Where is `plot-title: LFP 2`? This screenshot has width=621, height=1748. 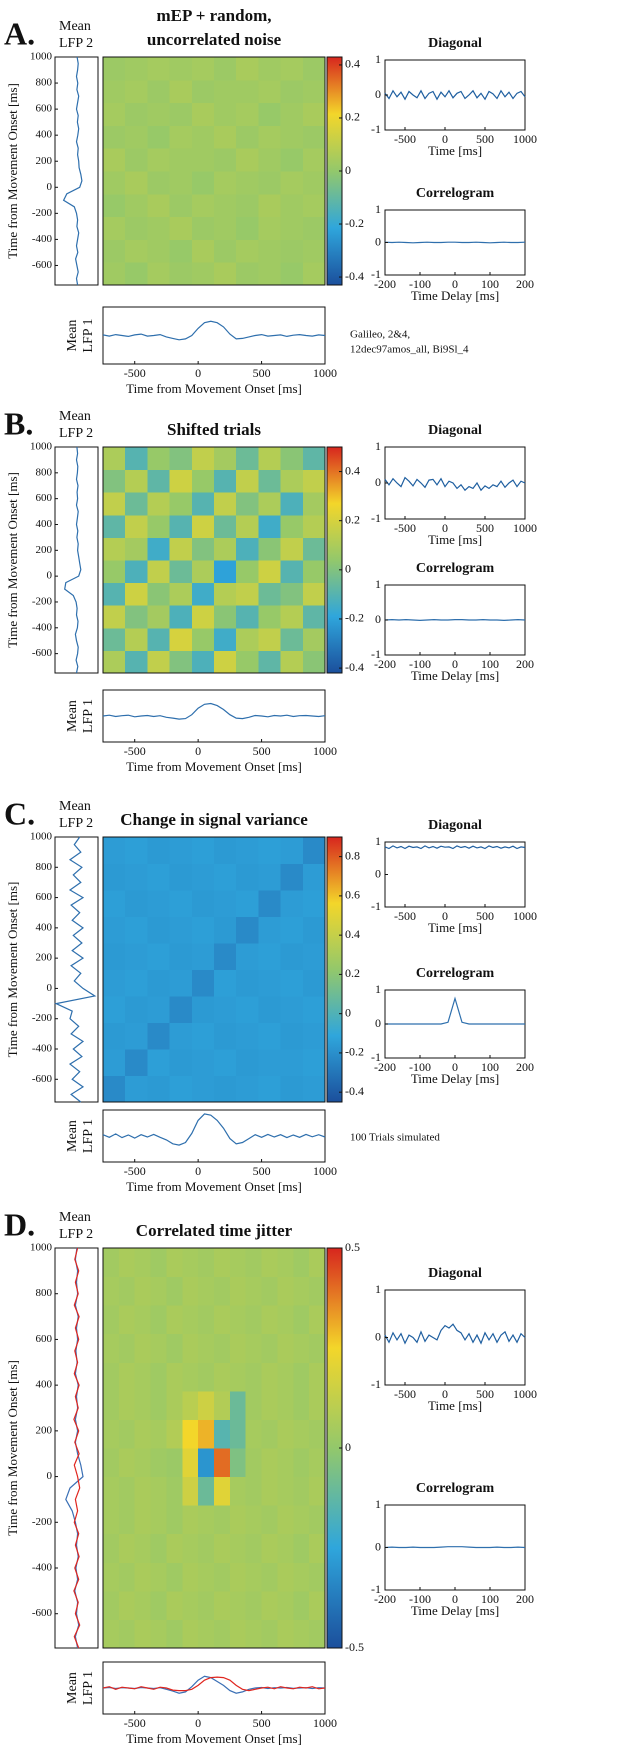
plot-title: LFP 2 is located at coordinates (76, 1234).